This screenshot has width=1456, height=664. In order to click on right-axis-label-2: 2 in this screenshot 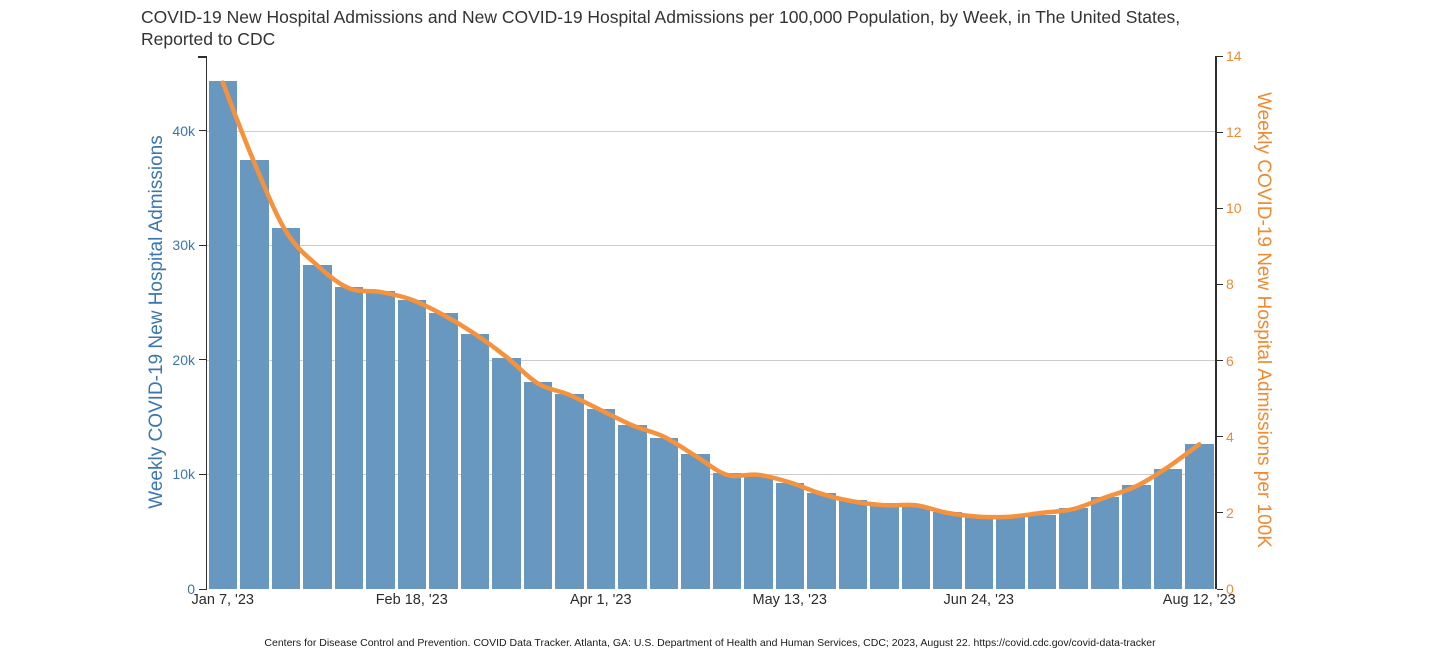, I will do `click(1230, 512)`.